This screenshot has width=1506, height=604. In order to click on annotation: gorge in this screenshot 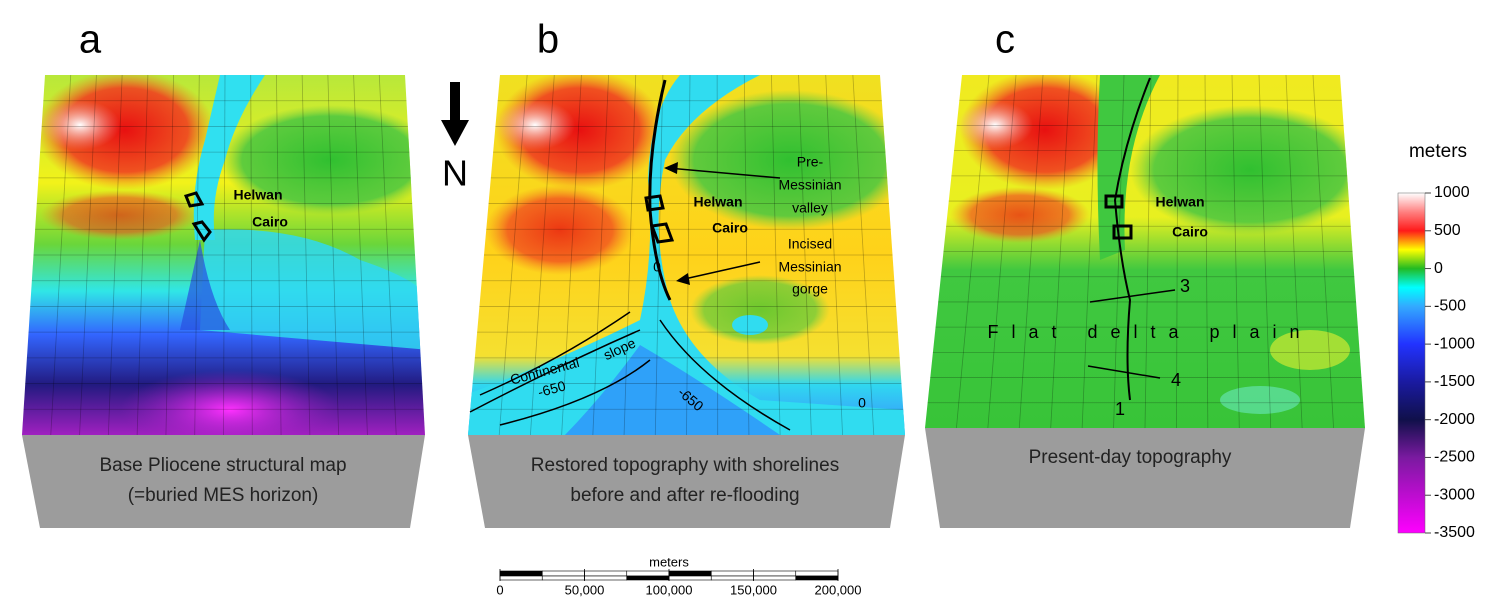, I will do `click(810, 289)`.